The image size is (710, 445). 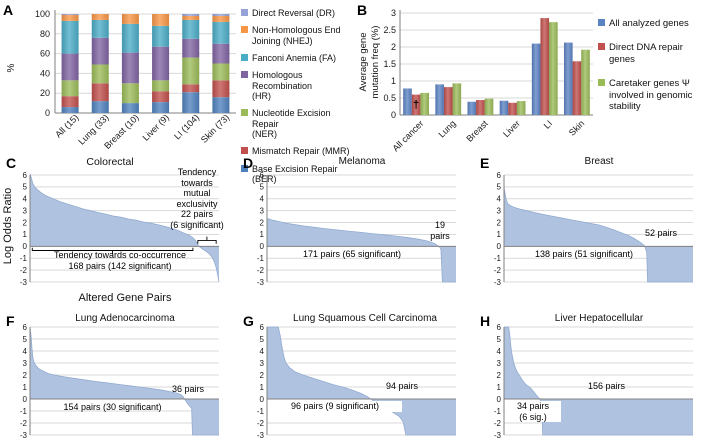 I want to click on svg-text: 20, so click(x=45, y=93).